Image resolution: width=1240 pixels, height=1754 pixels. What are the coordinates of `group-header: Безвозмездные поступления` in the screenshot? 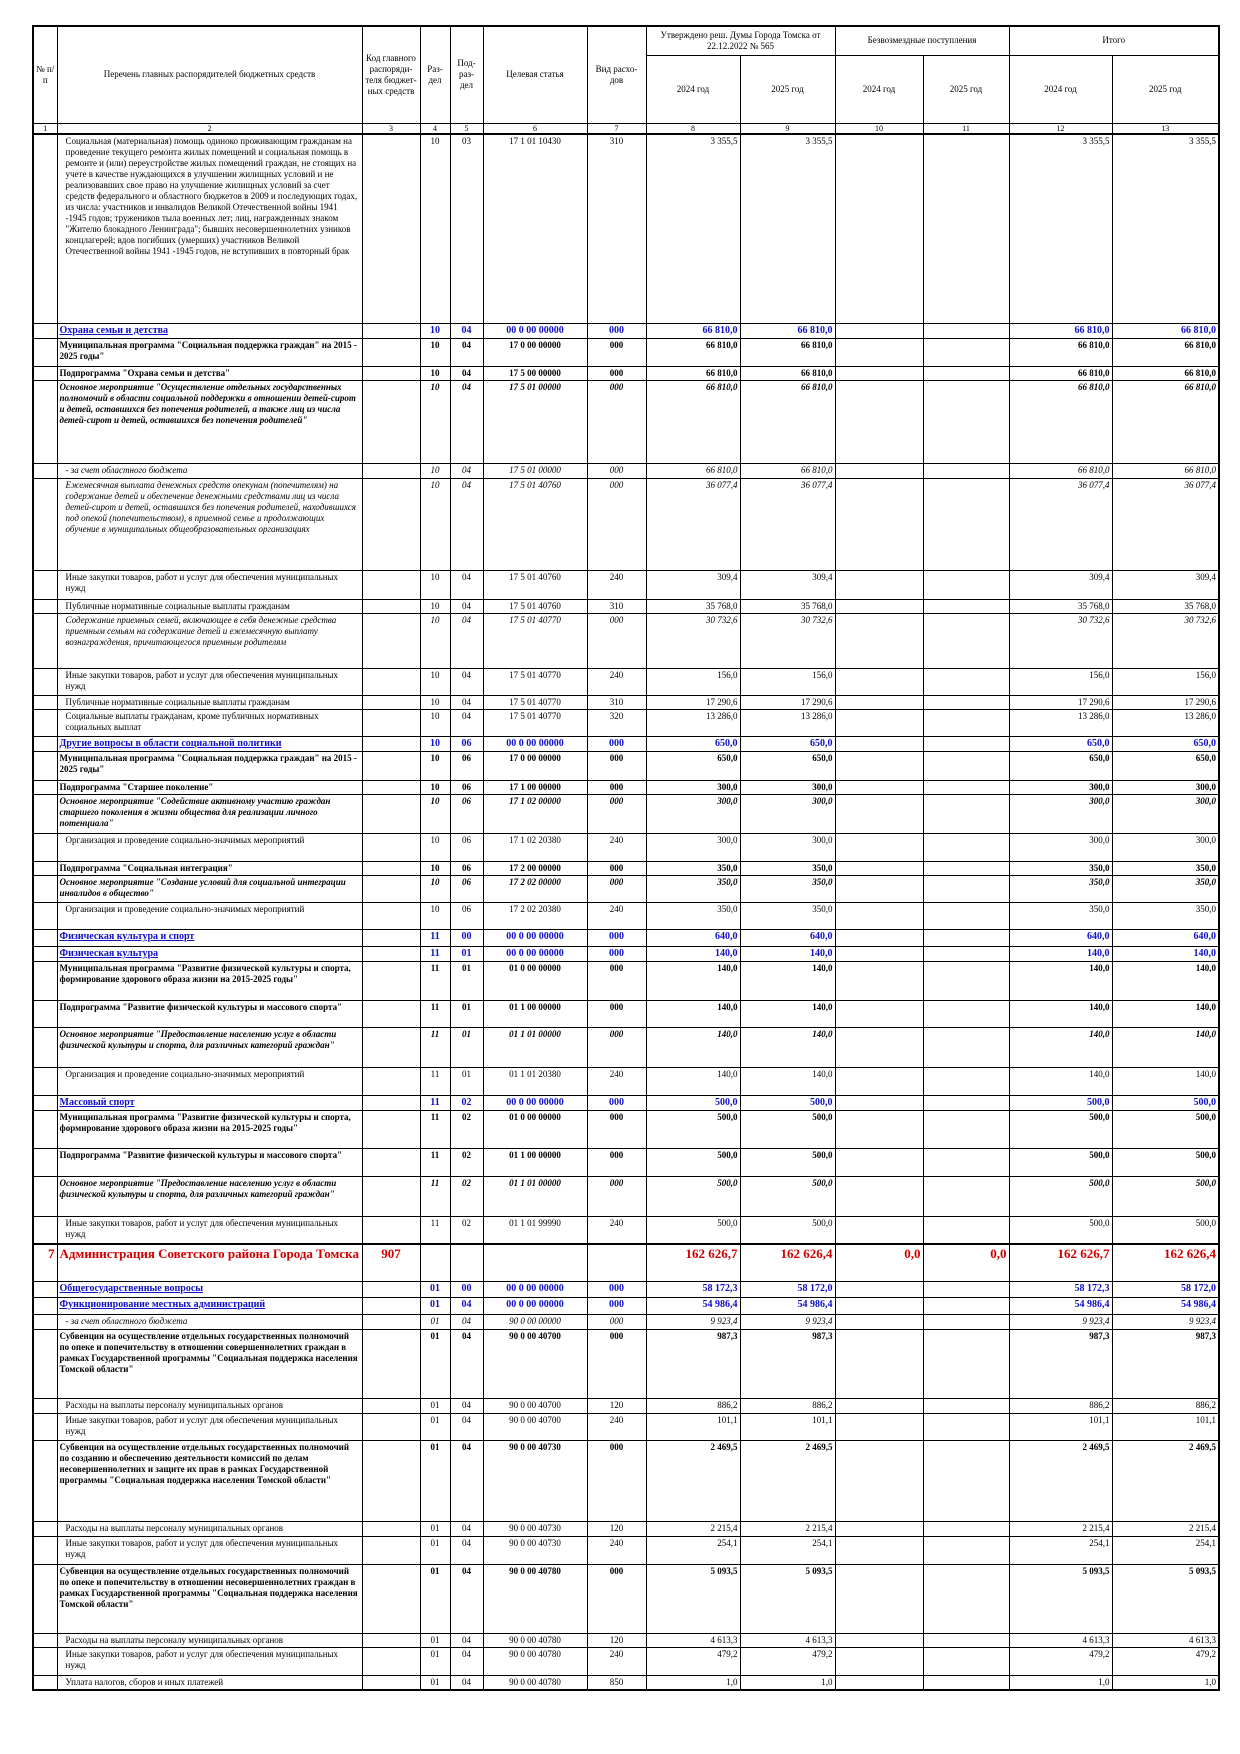 It's located at (922, 40).